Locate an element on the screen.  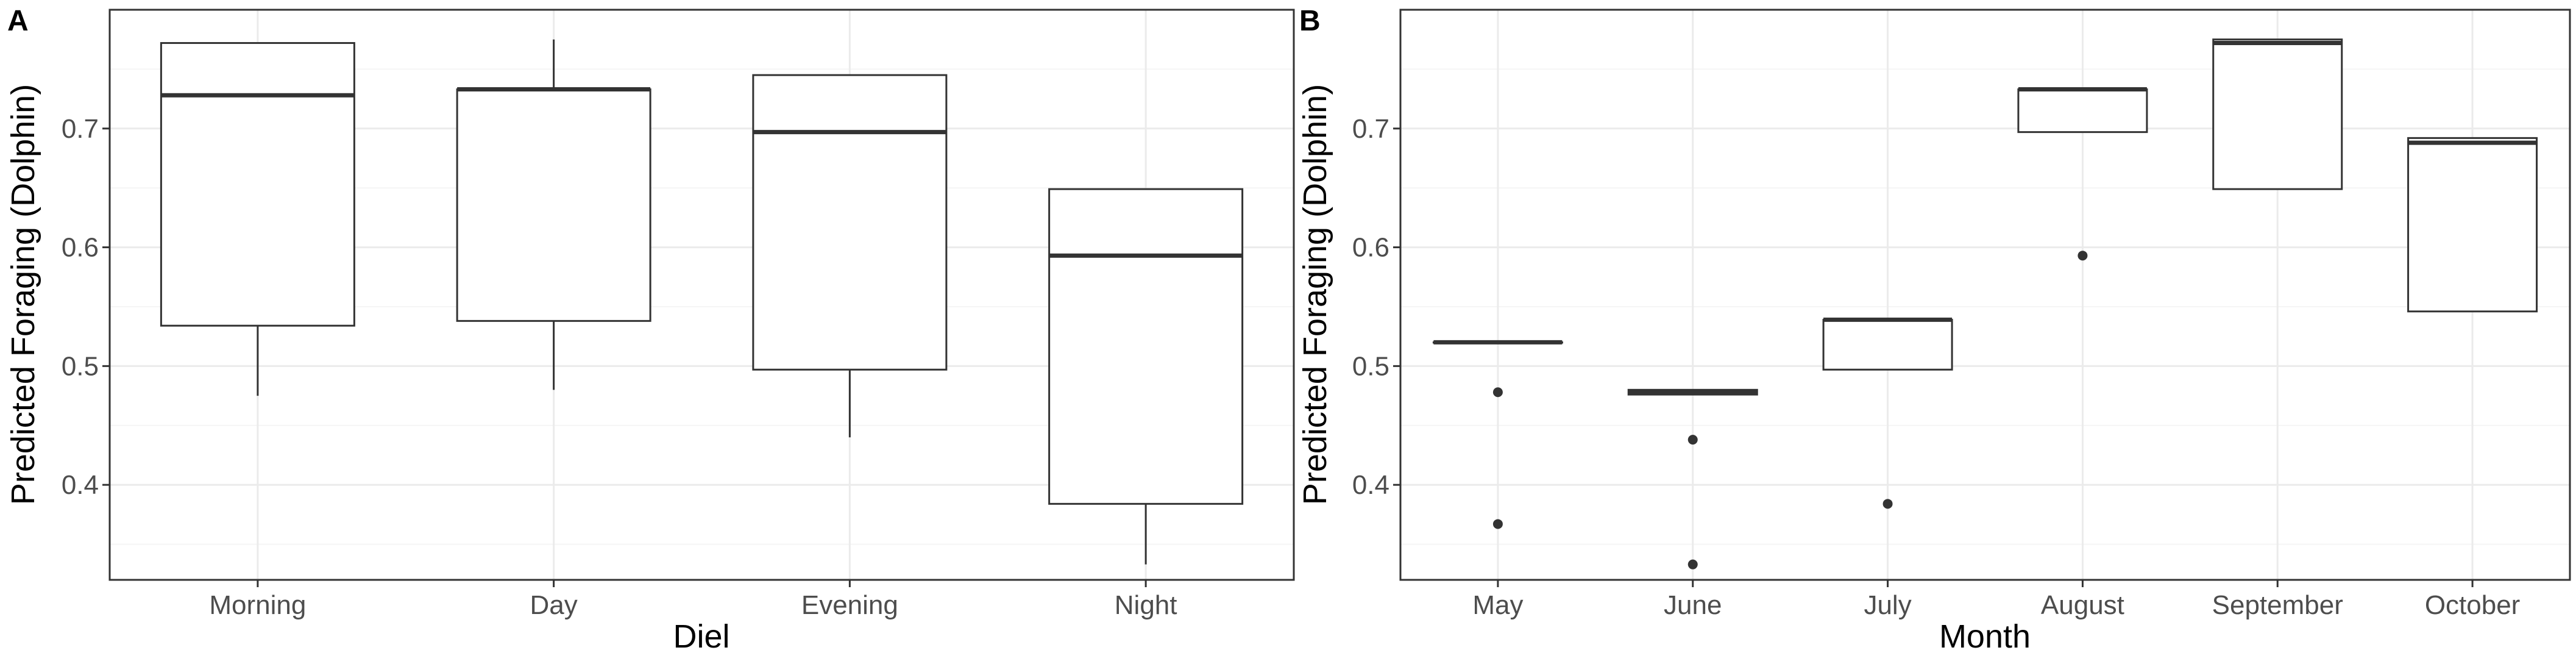
panel-b-x-axis-title: Month is located at coordinates (1985, 636).